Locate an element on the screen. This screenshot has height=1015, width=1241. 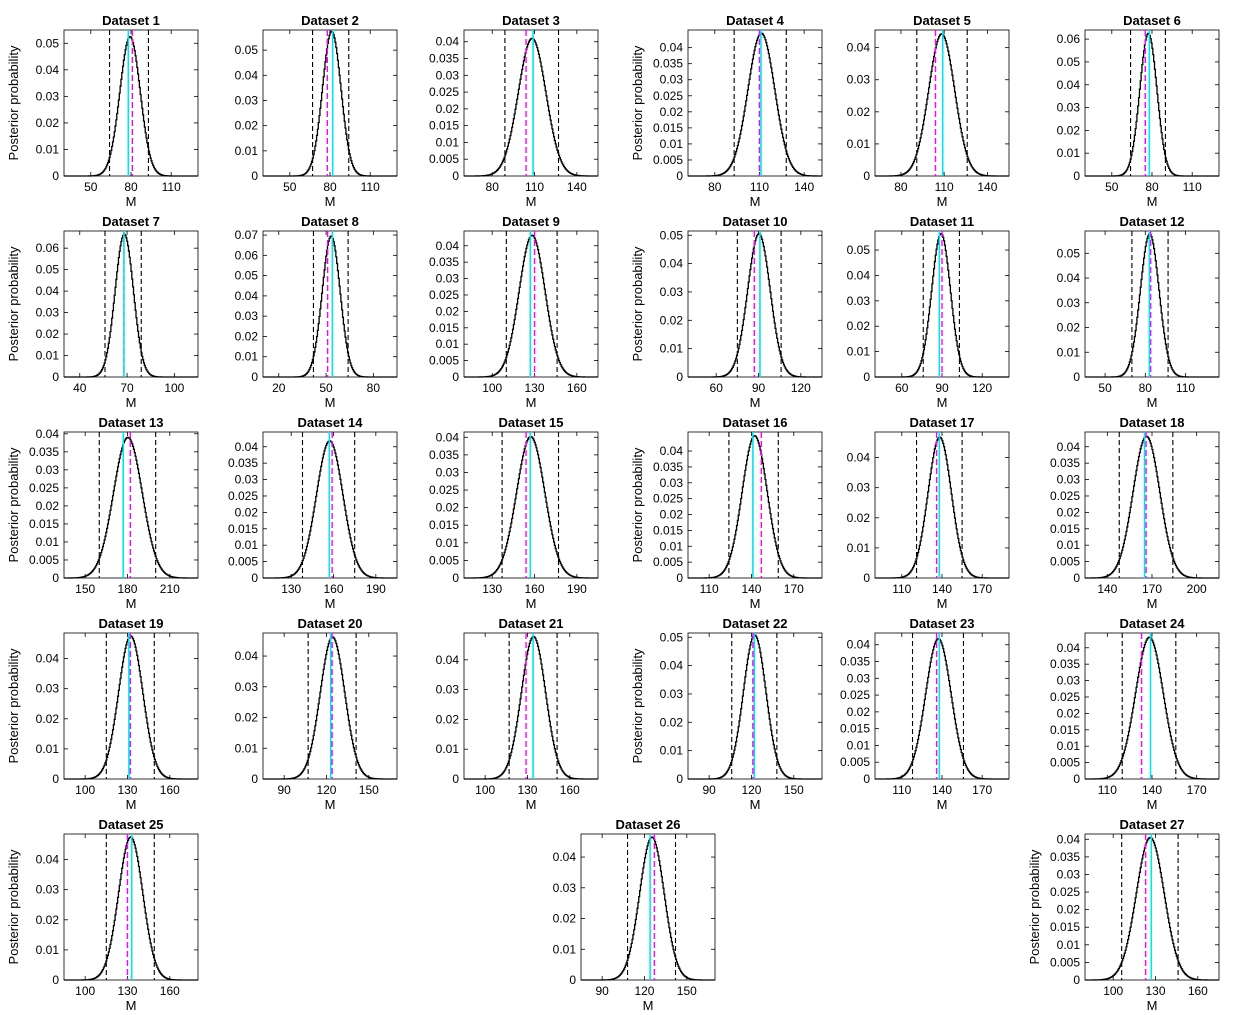
subplot-title: Dataset 23 is located at coordinates (941, 623).